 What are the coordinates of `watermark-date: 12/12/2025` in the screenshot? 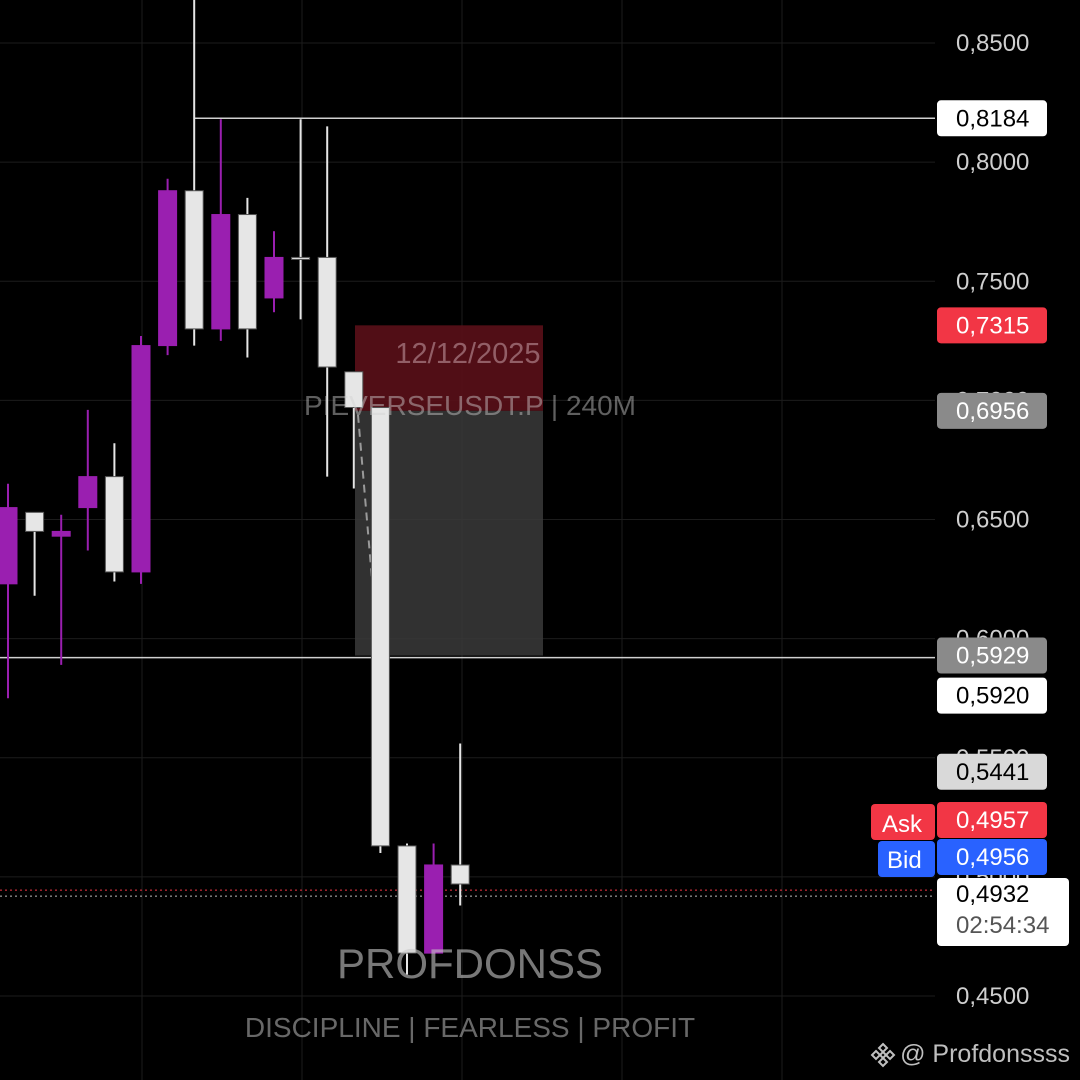 It's located at (468, 354).